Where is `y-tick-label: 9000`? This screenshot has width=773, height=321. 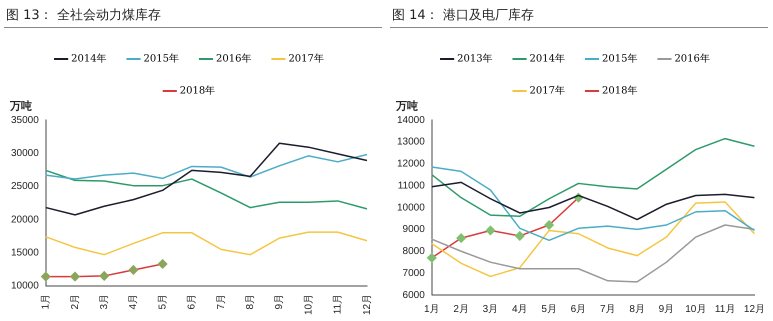
y-tick-label: 9000 is located at coordinates (414, 230).